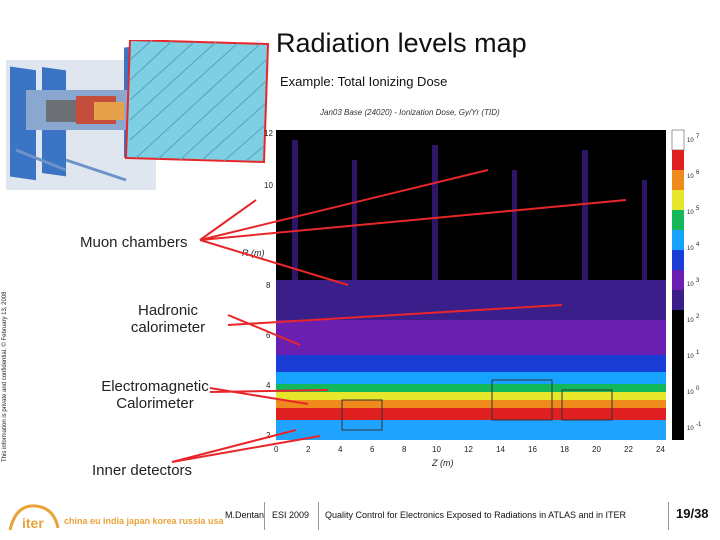 The height and width of the screenshot is (540, 720). I want to click on svg-text: 1, so click(698, 353).